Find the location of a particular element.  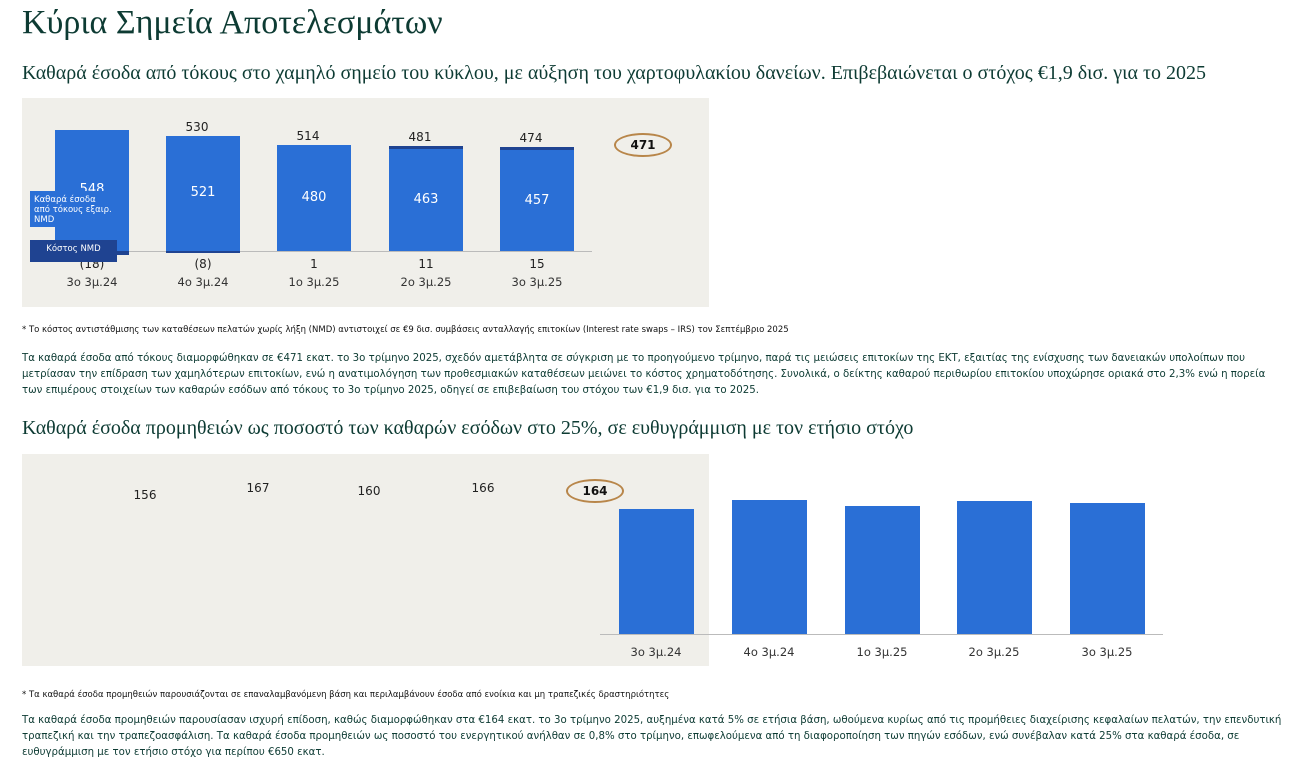

value-label: 480 is located at coordinates (314, 197).